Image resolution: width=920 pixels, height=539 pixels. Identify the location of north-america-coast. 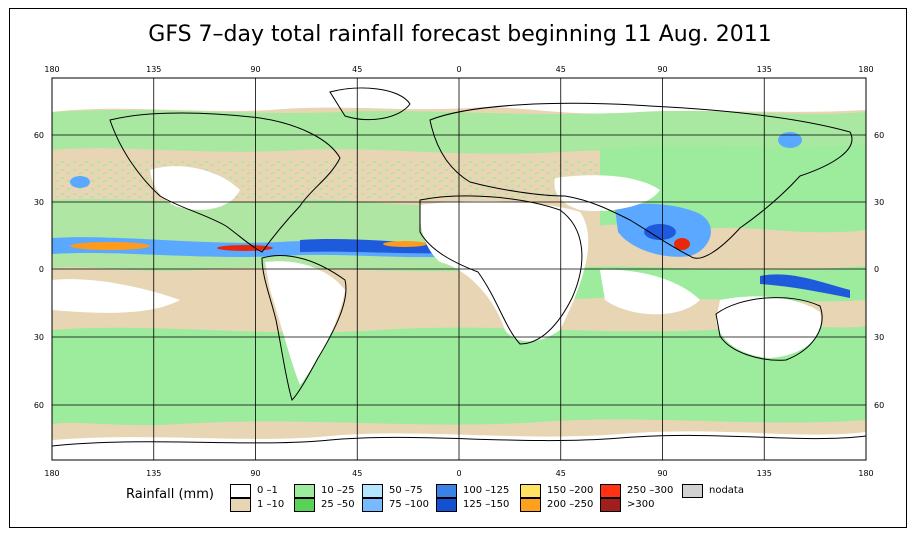
(225, 182).